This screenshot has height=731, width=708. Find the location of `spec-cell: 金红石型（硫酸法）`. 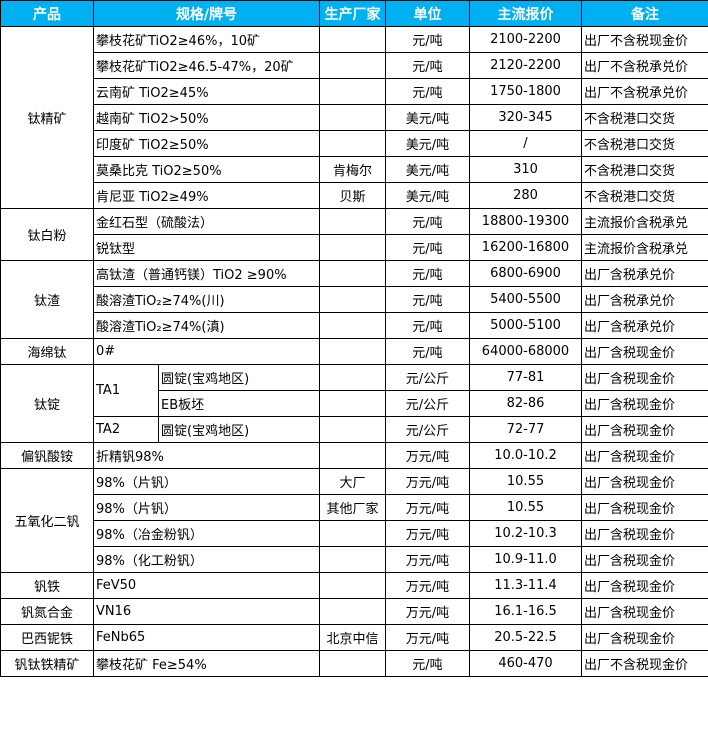

spec-cell: 金红石型（硫酸法） is located at coordinates (206, 221).